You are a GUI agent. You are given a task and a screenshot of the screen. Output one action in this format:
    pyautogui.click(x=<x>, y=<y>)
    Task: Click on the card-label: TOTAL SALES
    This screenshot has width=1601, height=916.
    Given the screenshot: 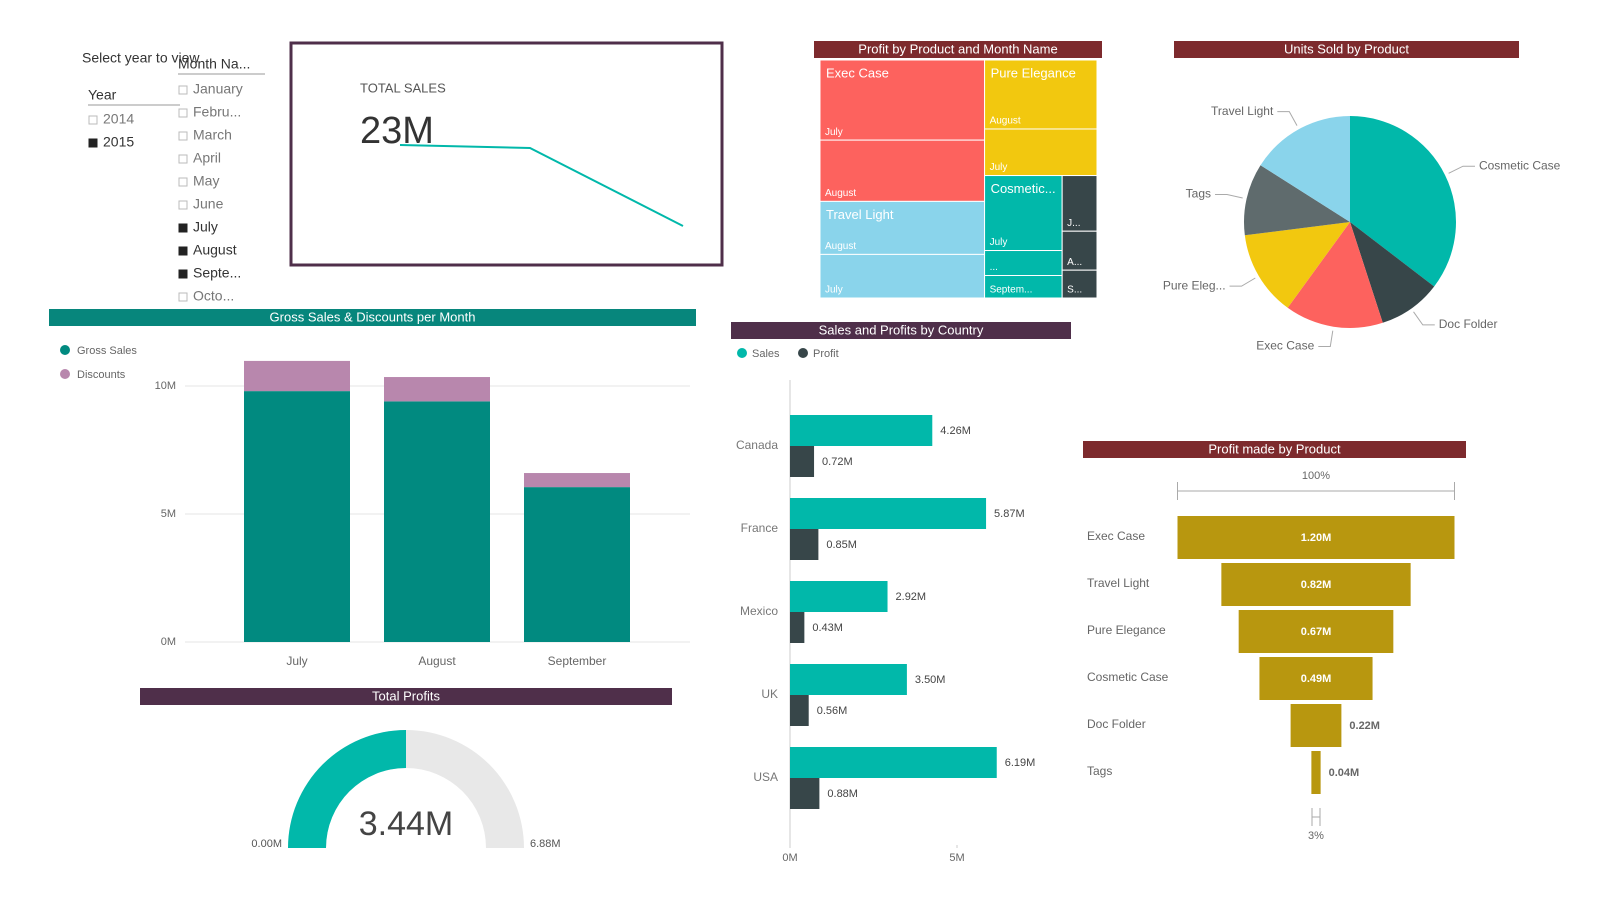 What is the action you would take?
    pyautogui.click(x=403, y=87)
    